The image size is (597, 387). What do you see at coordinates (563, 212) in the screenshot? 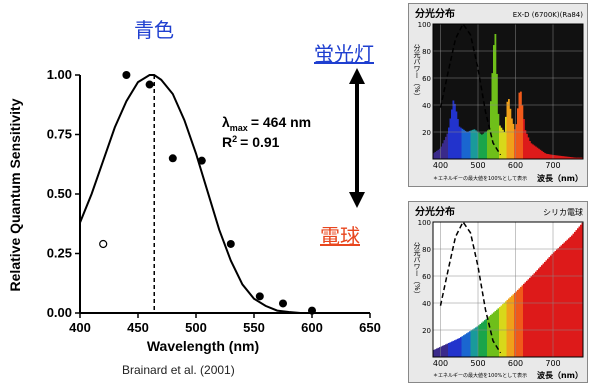
I see `spectrum-subtitle: シリカ電球` at bounding box center [563, 212].